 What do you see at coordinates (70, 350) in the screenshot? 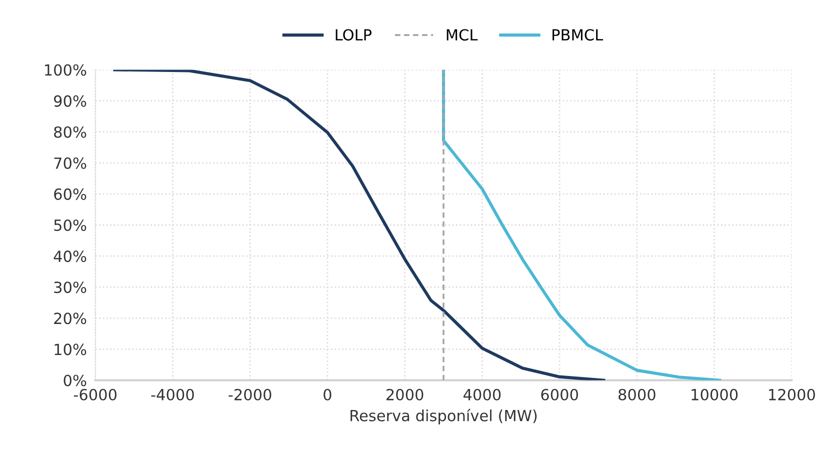
I see `y-tick-label: 10%` at bounding box center [70, 350].